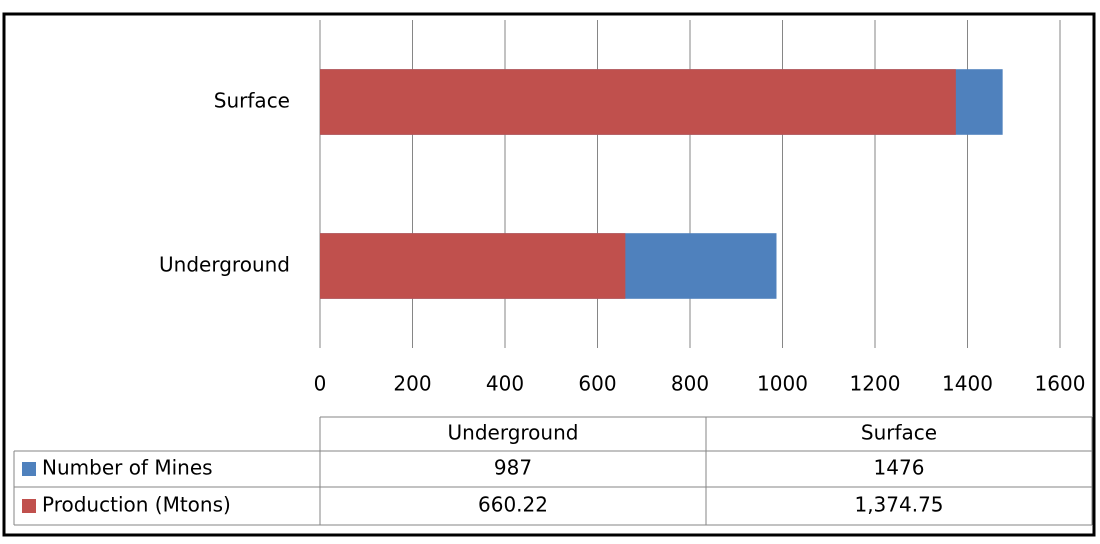 The image size is (1100, 544). I want to click on table-header: Underground, so click(513, 433).